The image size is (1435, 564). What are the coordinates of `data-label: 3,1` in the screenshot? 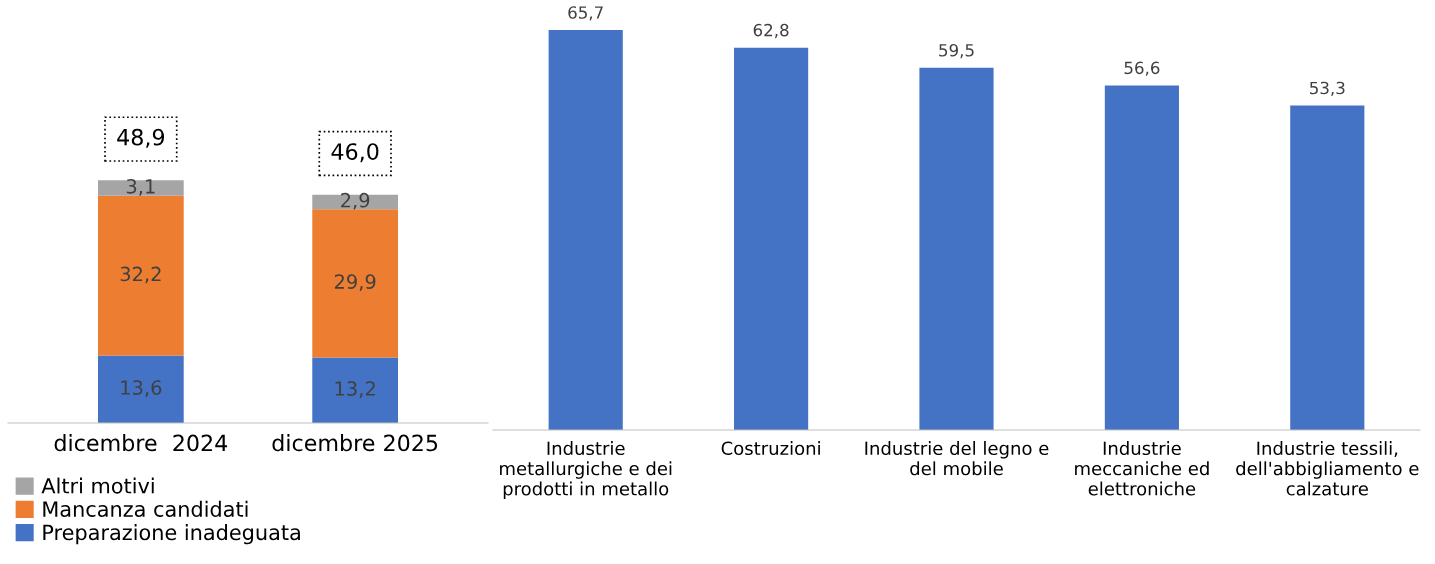 It's located at (140, 187).